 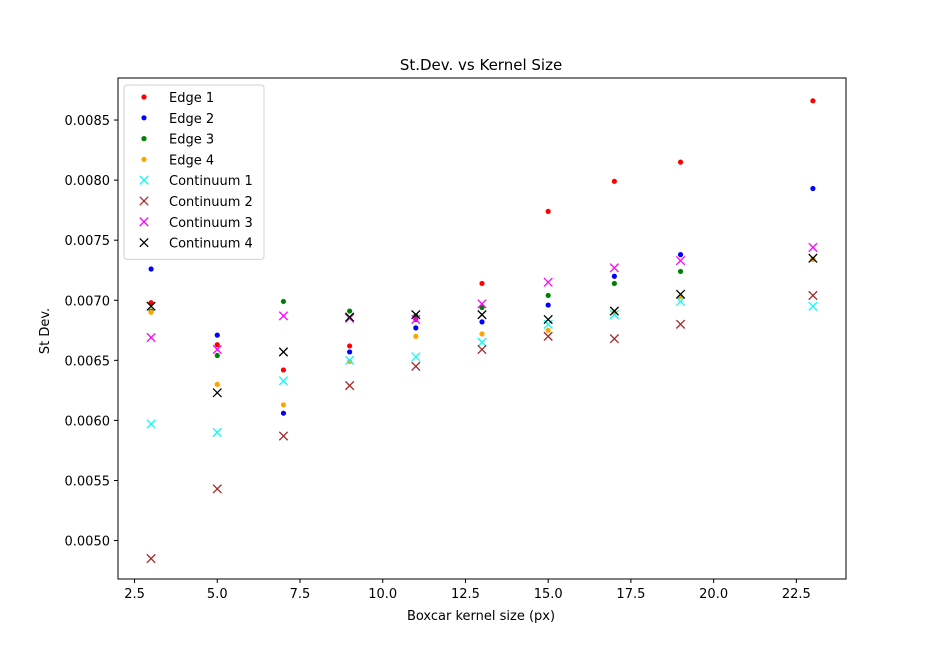 I want to click on x-tick-label: 15.0, so click(x=548, y=594).